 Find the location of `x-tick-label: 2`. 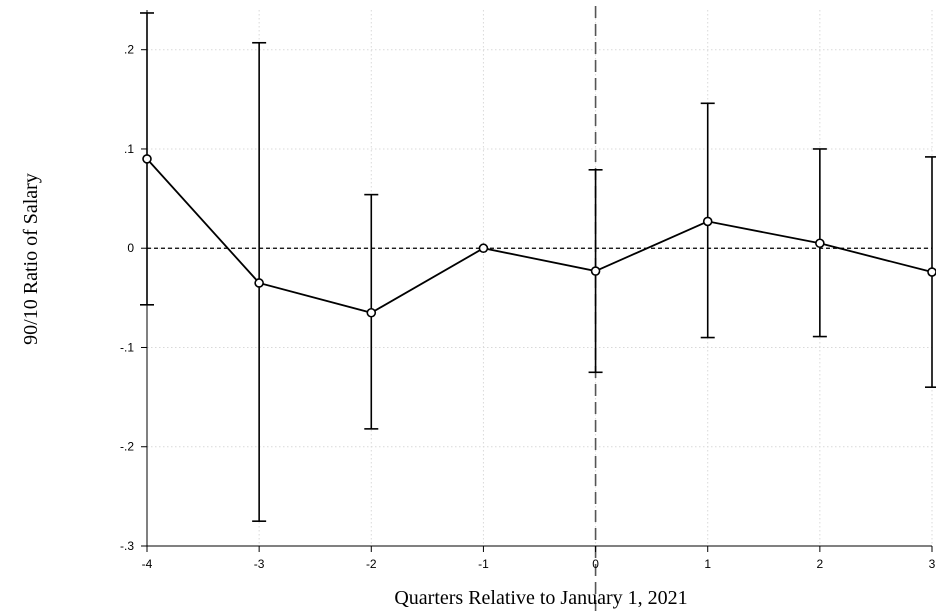

x-tick-label: 2 is located at coordinates (820, 564).